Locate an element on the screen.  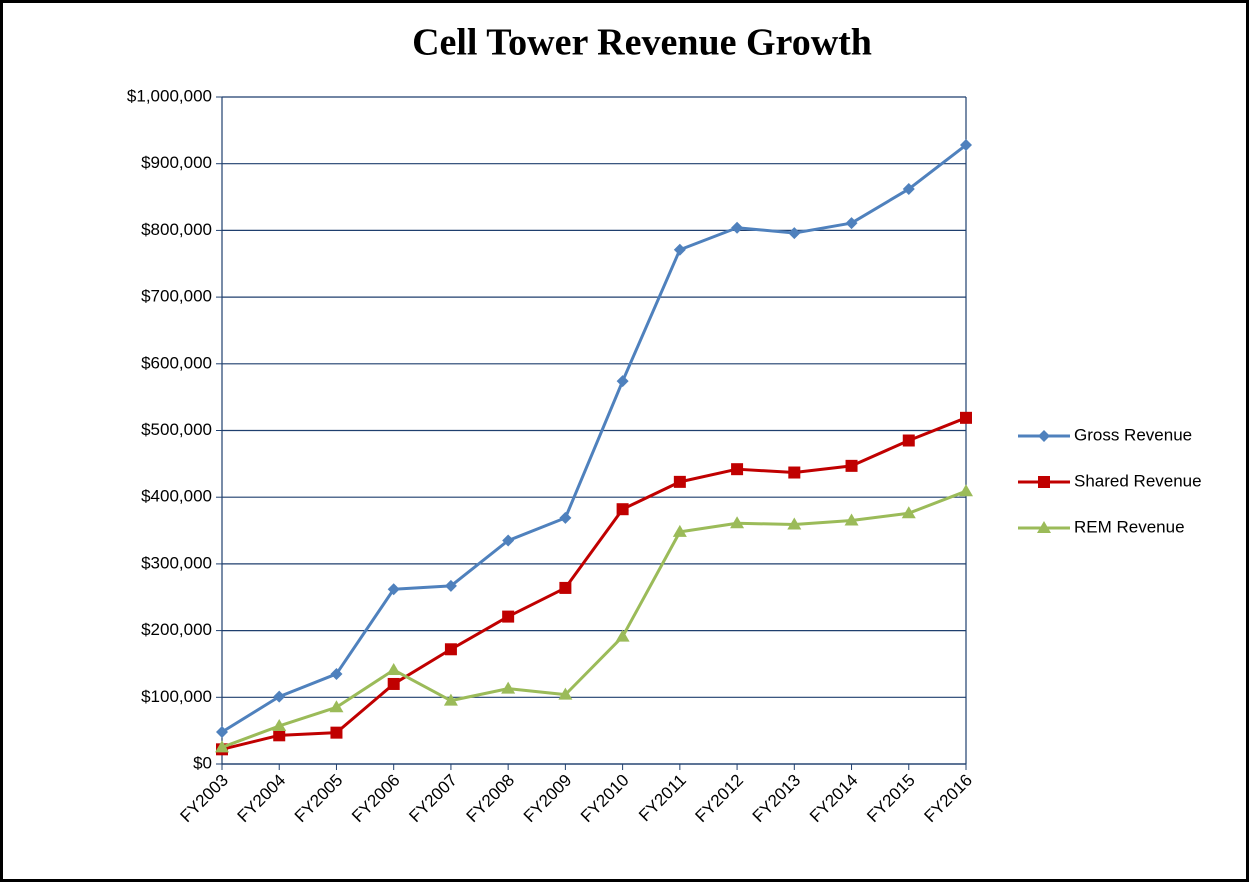
y-tick-label: $1,000,000 is located at coordinates (169, 95).